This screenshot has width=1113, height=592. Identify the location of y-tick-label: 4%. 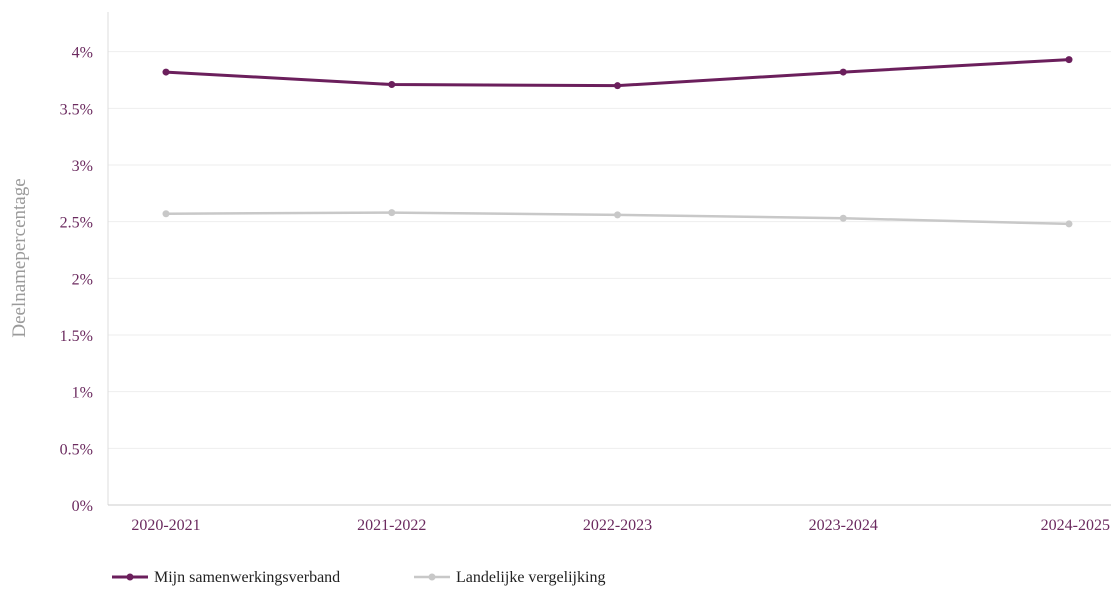
(82, 53).